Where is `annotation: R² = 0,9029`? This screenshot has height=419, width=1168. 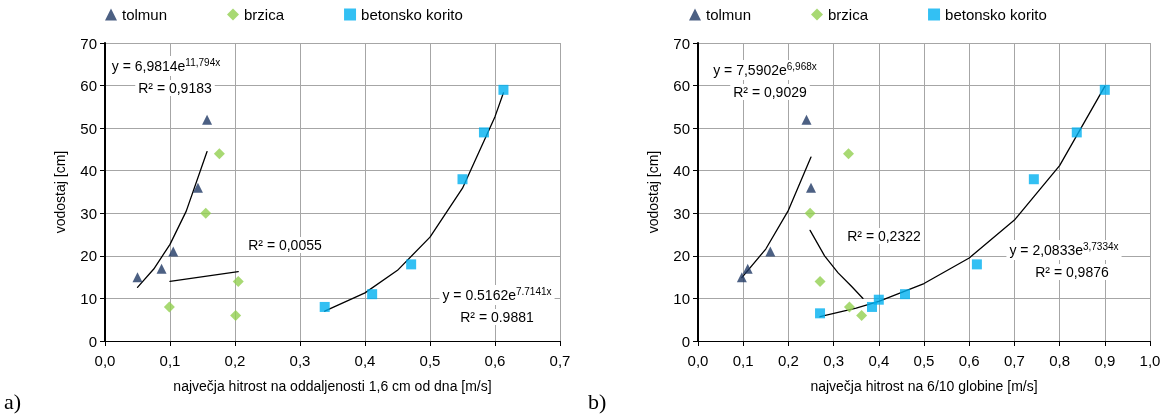 annotation: R² = 0,9029 is located at coordinates (770, 92).